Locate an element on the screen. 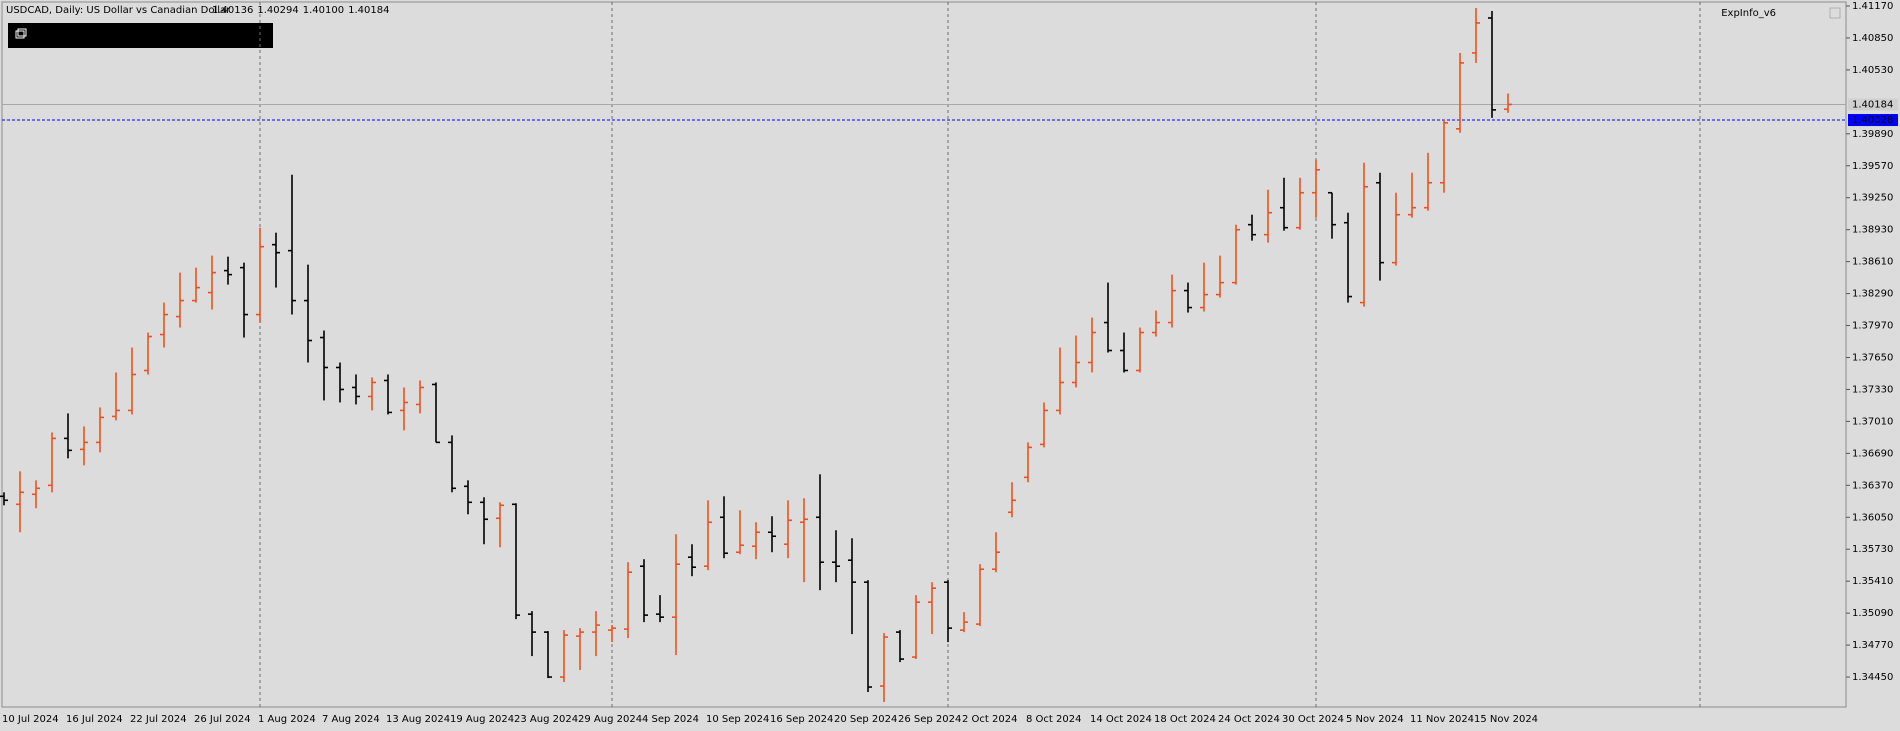 Image resolution: width=1900 pixels, height=731 pixels. y-tick-label: 1.35410 is located at coordinates (1872, 581).